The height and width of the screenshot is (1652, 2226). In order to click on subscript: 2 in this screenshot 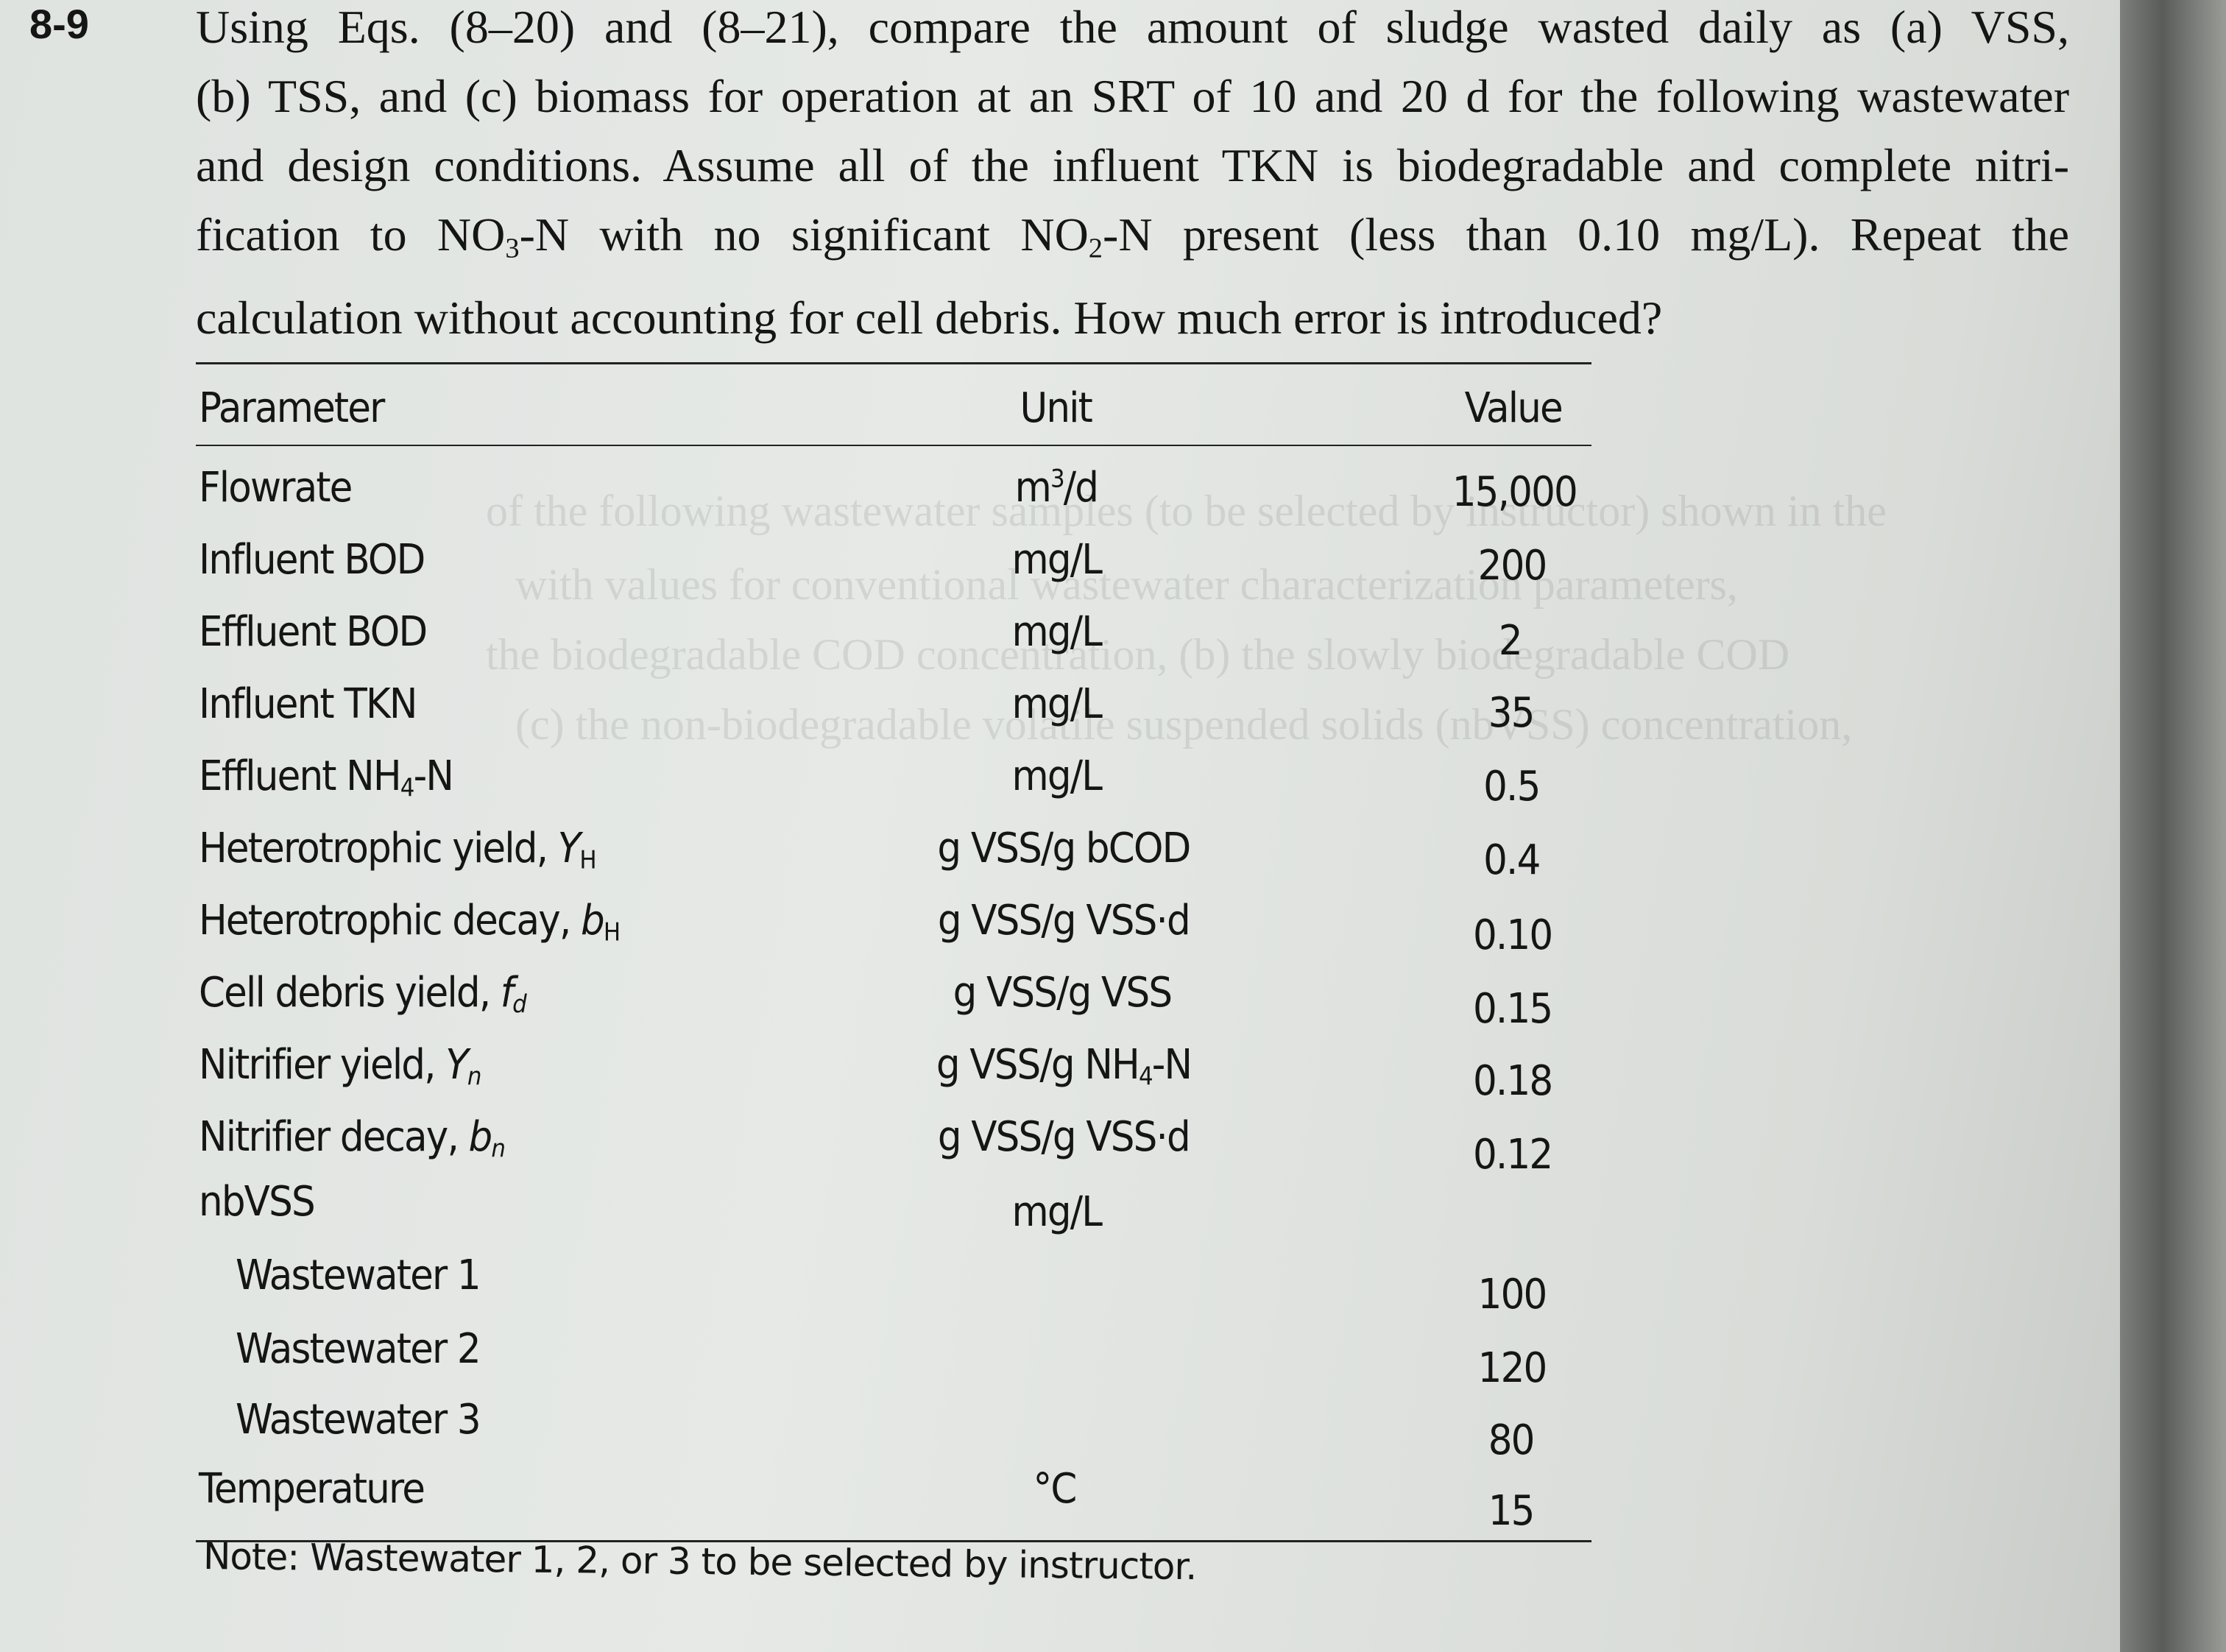, I will do `click(1095, 248)`.